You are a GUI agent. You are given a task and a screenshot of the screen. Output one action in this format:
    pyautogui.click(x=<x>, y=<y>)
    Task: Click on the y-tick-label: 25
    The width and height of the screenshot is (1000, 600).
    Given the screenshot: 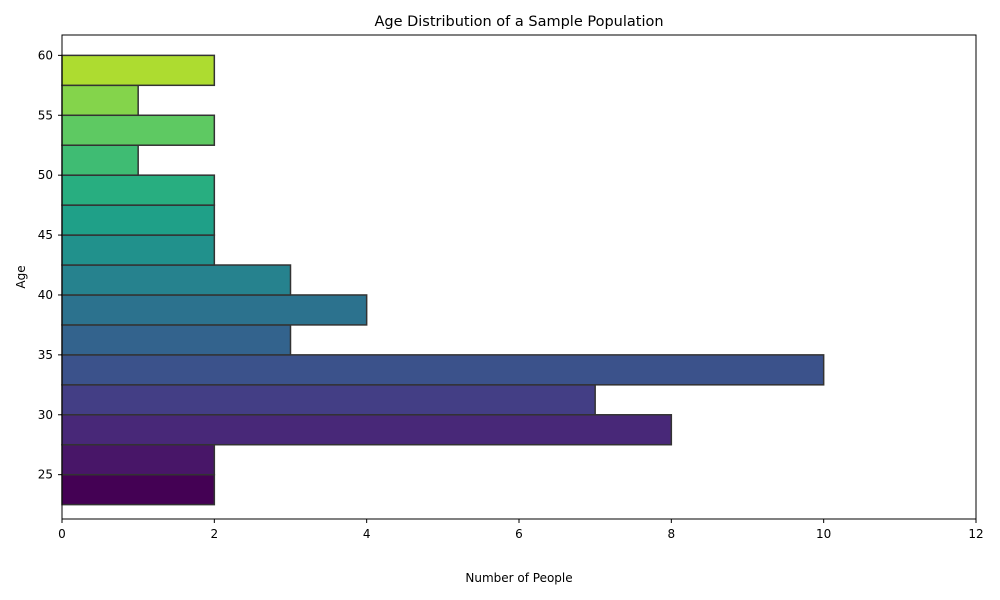 What is the action you would take?
    pyautogui.click(x=45, y=475)
    